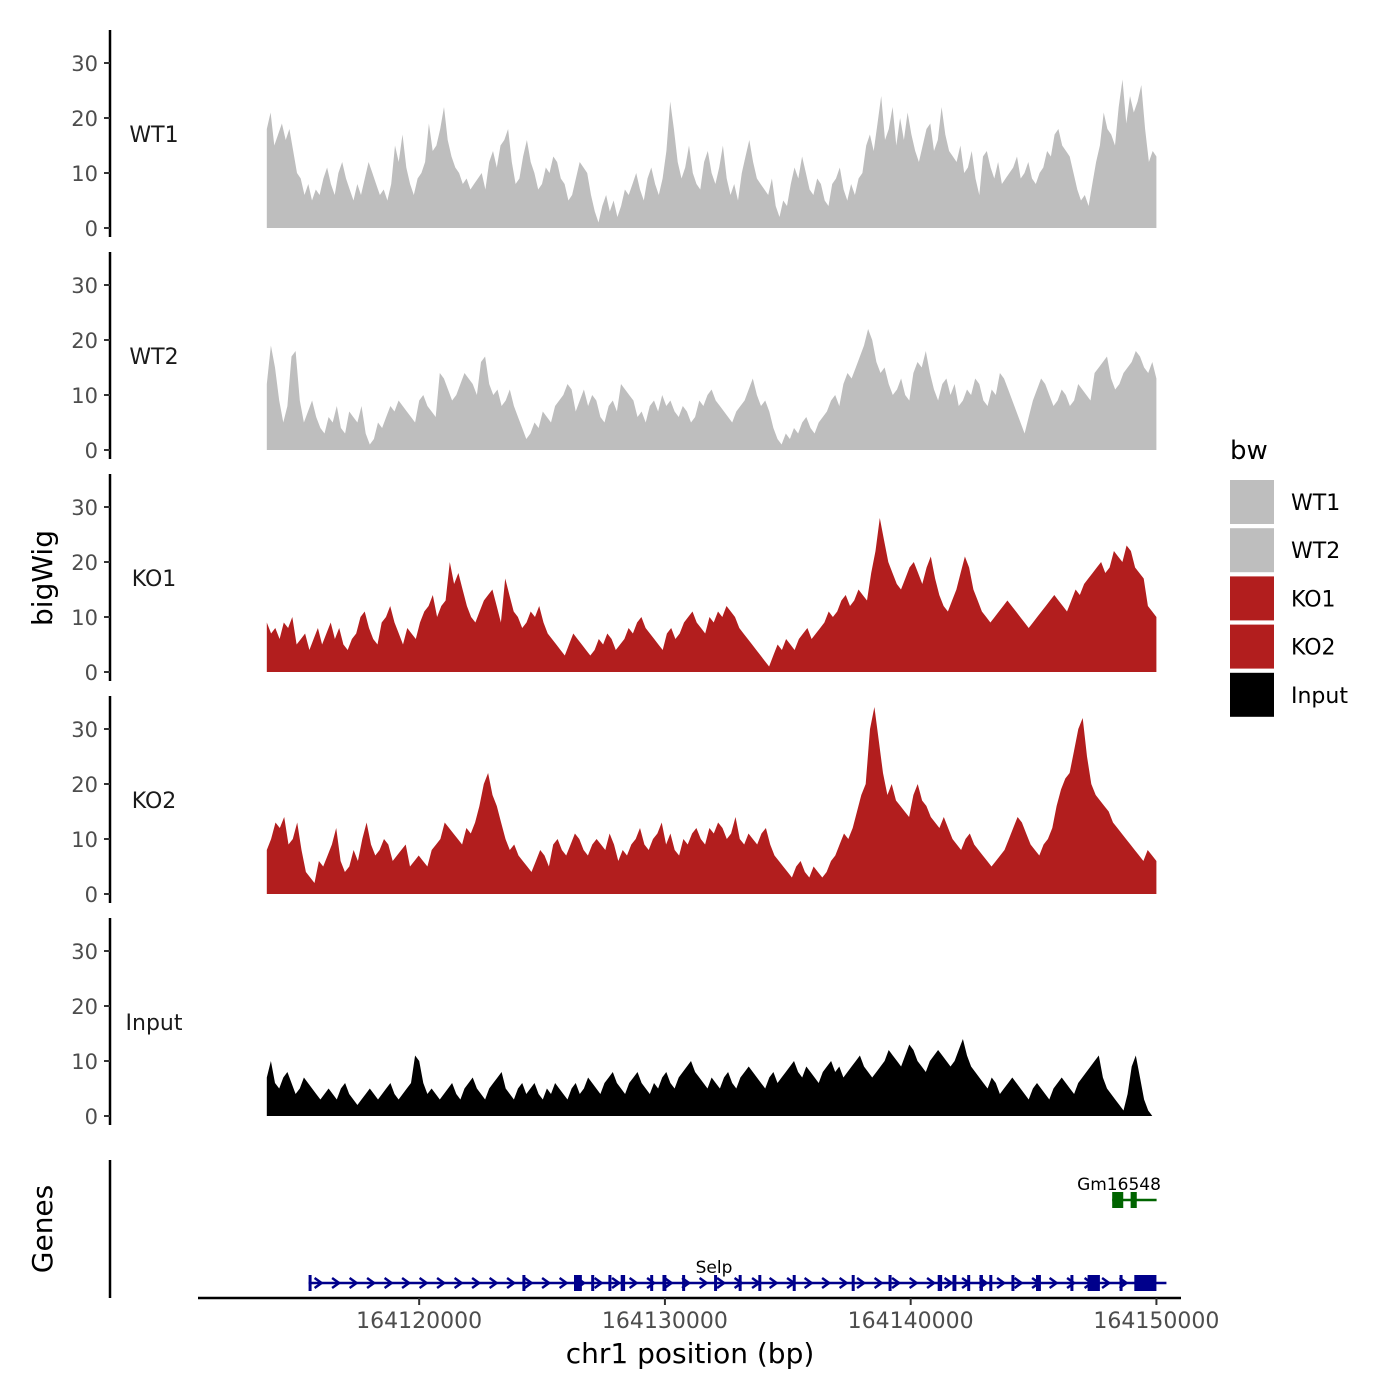 This screenshot has height=1400, width=1400. What do you see at coordinates (1252, 598) in the screenshot?
I see `legend-swatch-ko1` at bounding box center [1252, 598].